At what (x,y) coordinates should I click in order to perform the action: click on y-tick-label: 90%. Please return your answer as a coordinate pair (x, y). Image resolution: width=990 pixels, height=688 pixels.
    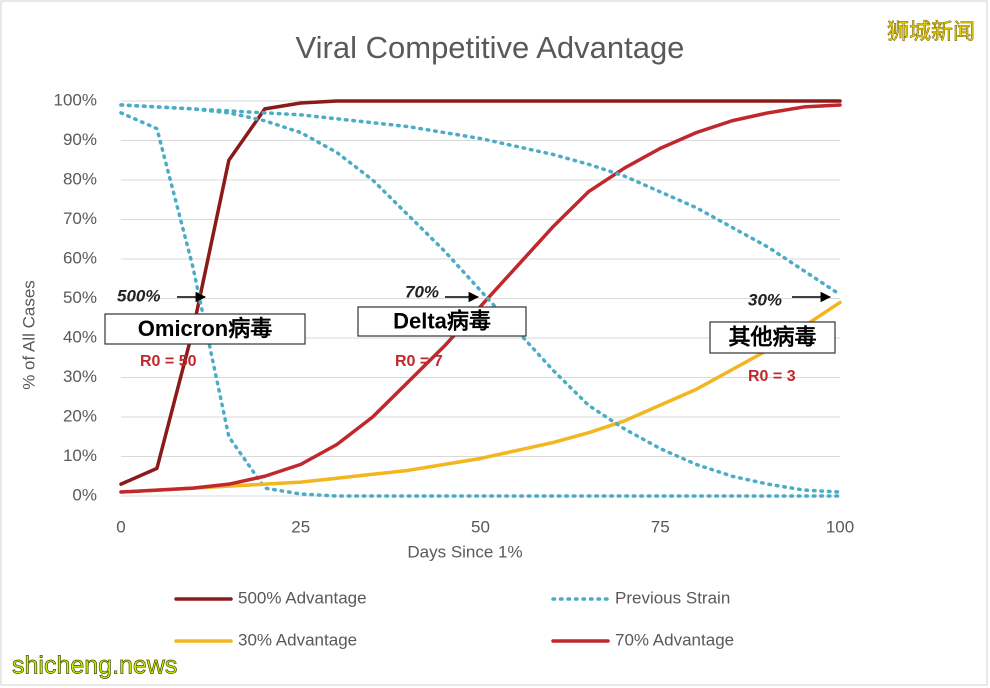
    Looking at the image, I should click on (80, 139).